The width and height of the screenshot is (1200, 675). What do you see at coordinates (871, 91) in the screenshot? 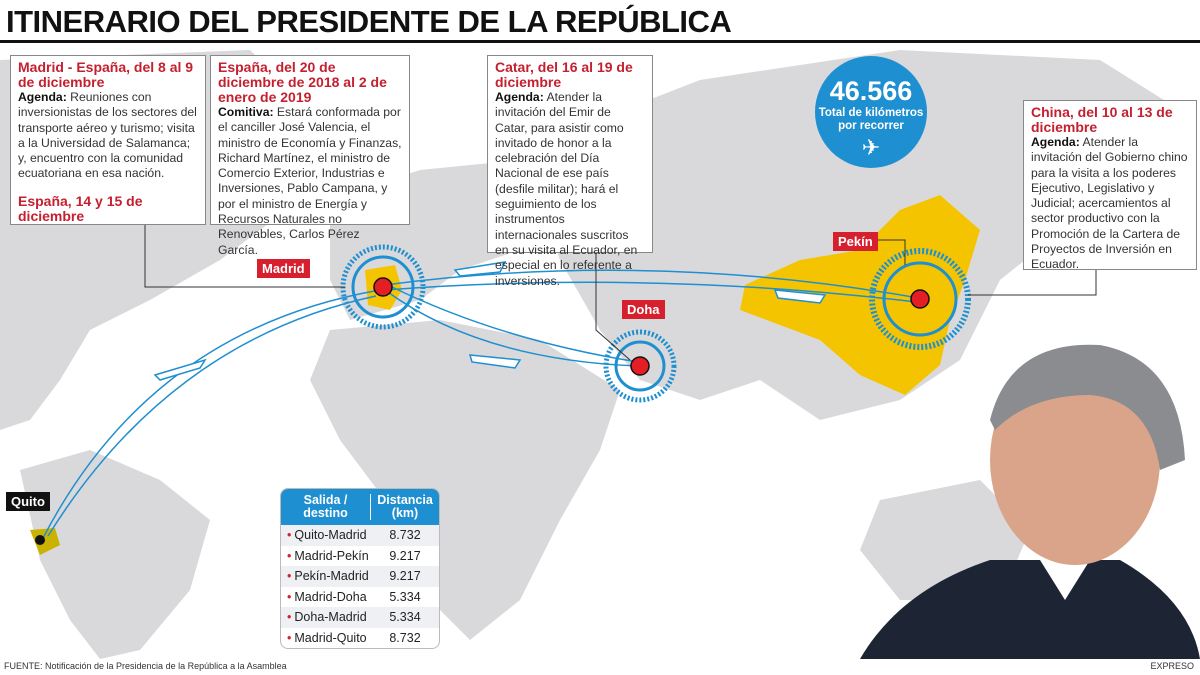
I see `total-km-value: 46.566` at bounding box center [871, 91].